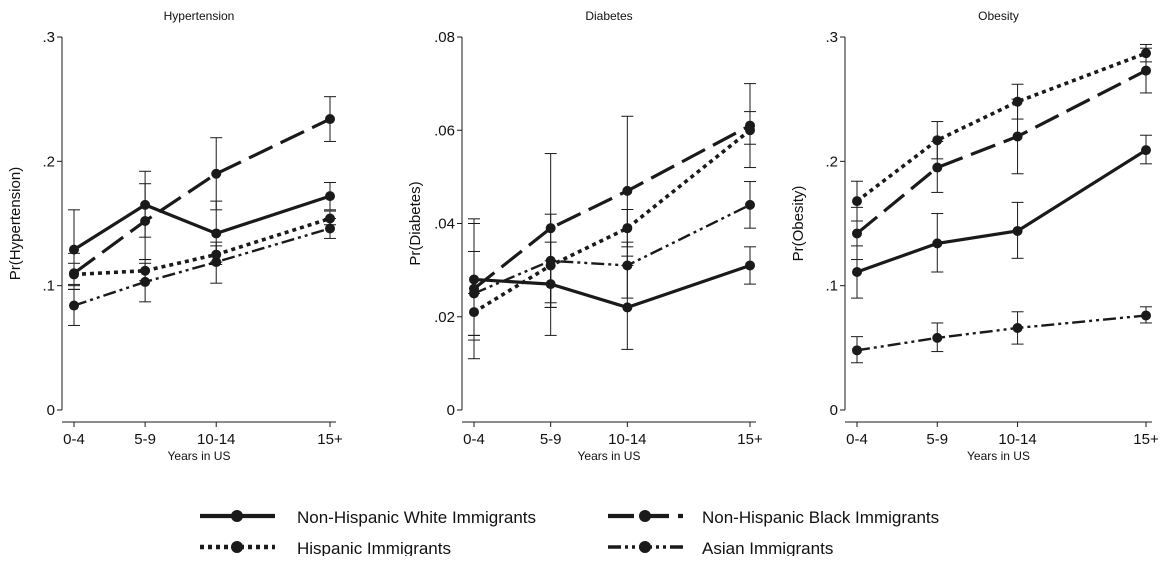 The height and width of the screenshot is (561, 1164). I want to click on diabetes-y-tick-label: .06, so click(444, 130).